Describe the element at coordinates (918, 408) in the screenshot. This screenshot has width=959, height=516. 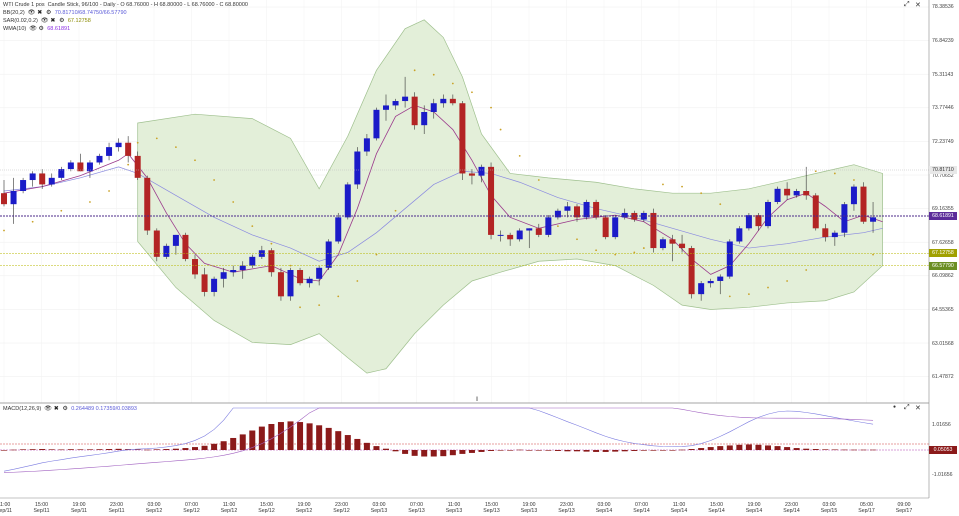
I see `macd-close-icon: ✕` at that location.